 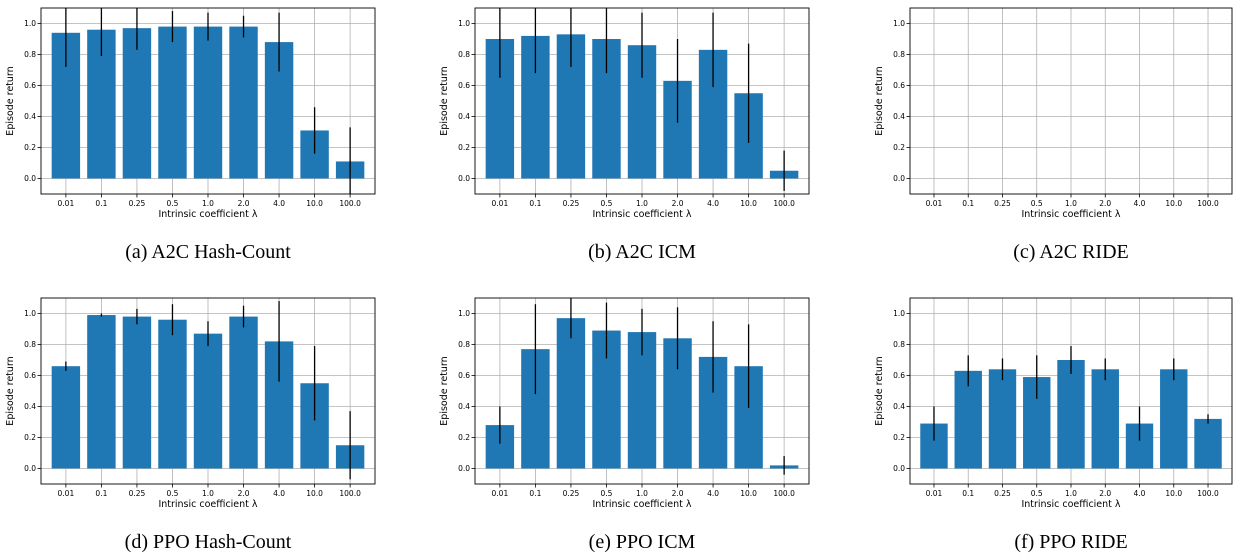 What do you see at coordinates (208, 252) in the screenshot?
I see `panel-caption: (a) A2C Hash-Count` at bounding box center [208, 252].